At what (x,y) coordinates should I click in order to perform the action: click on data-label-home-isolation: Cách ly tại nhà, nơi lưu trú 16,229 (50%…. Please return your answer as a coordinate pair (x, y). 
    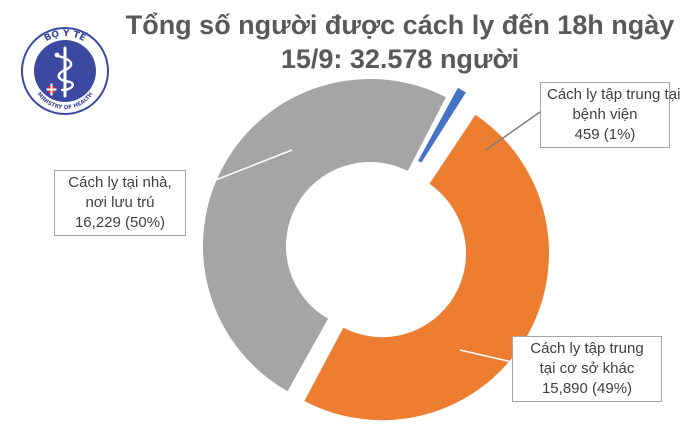
    Looking at the image, I should click on (120, 203).